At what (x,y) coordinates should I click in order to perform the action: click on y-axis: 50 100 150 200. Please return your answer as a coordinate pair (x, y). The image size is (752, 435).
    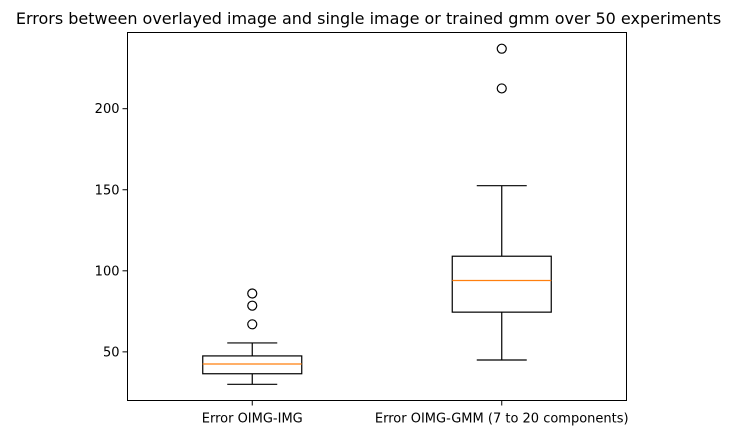
    Looking at the image, I should click on (111, 231).